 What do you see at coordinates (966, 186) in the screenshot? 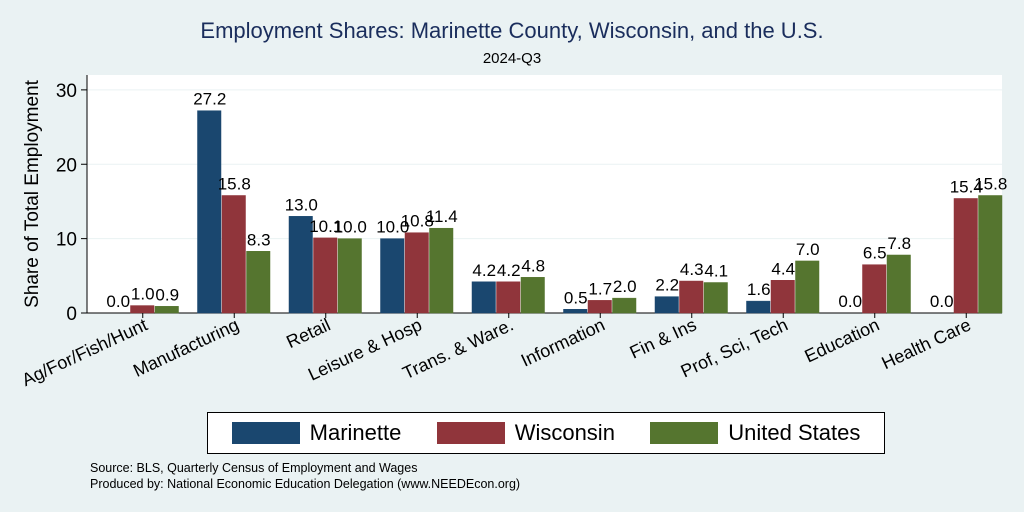
I see `data-label: 15.4` at bounding box center [966, 186].